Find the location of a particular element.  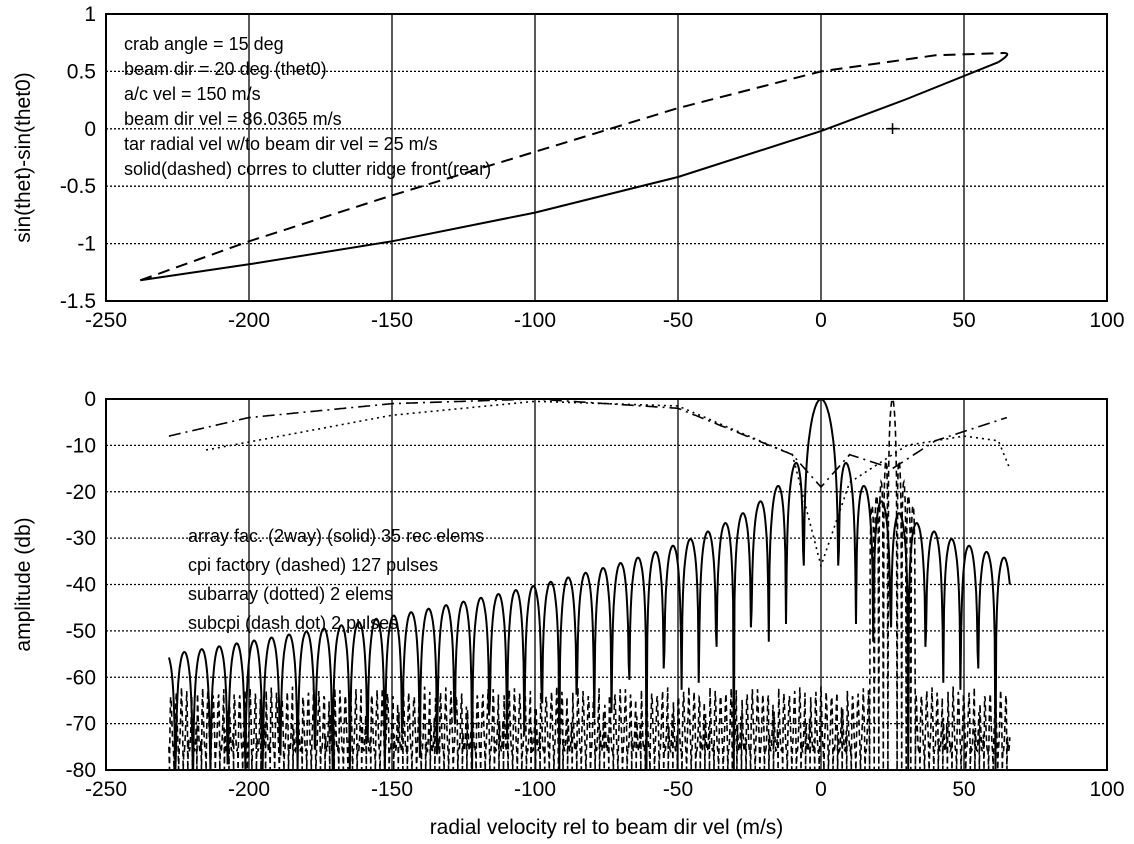

target-marker: + is located at coordinates (892, 128).